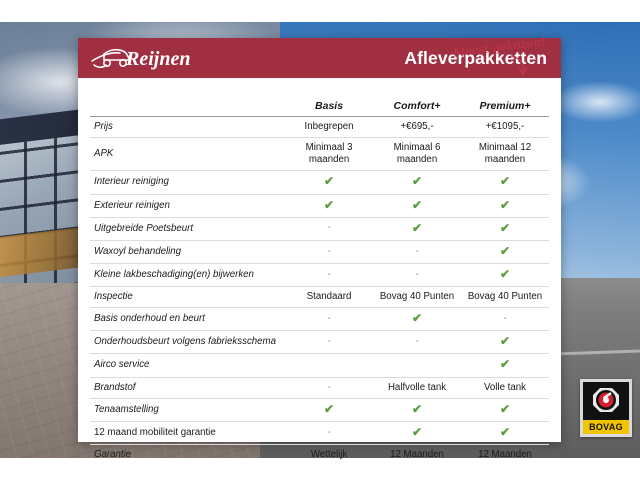 This screenshot has width=640, height=480. What do you see at coordinates (157, 59) in the screenshot?
I see `svg-text: Reijnen` at bounding box center [157, 59].